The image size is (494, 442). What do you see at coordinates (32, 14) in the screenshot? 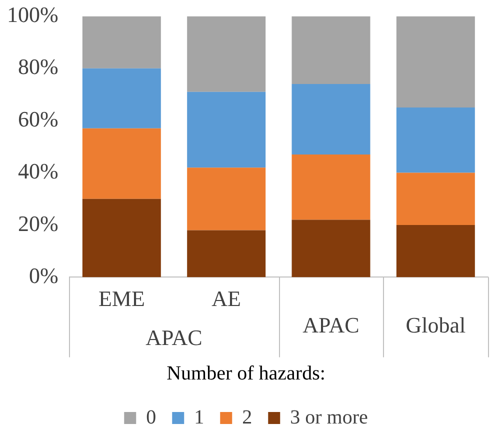
I see `y-tick-label: 100%` at bounding box center [32, 14].